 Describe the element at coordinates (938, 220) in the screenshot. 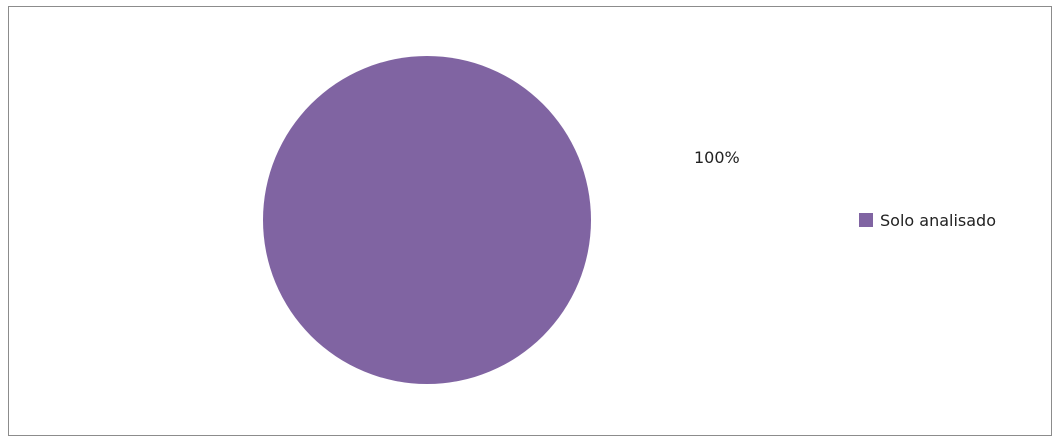

I see `legend-label: Solo analisado` at that location.